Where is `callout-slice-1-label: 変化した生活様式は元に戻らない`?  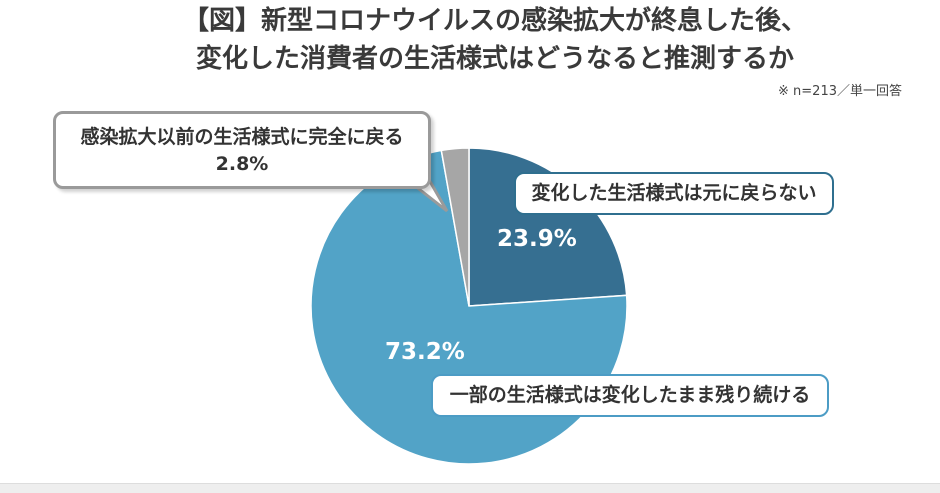 callout-slice-1-label: 変化した生活様式は元に戻らない is located at coordinates (674, 193).